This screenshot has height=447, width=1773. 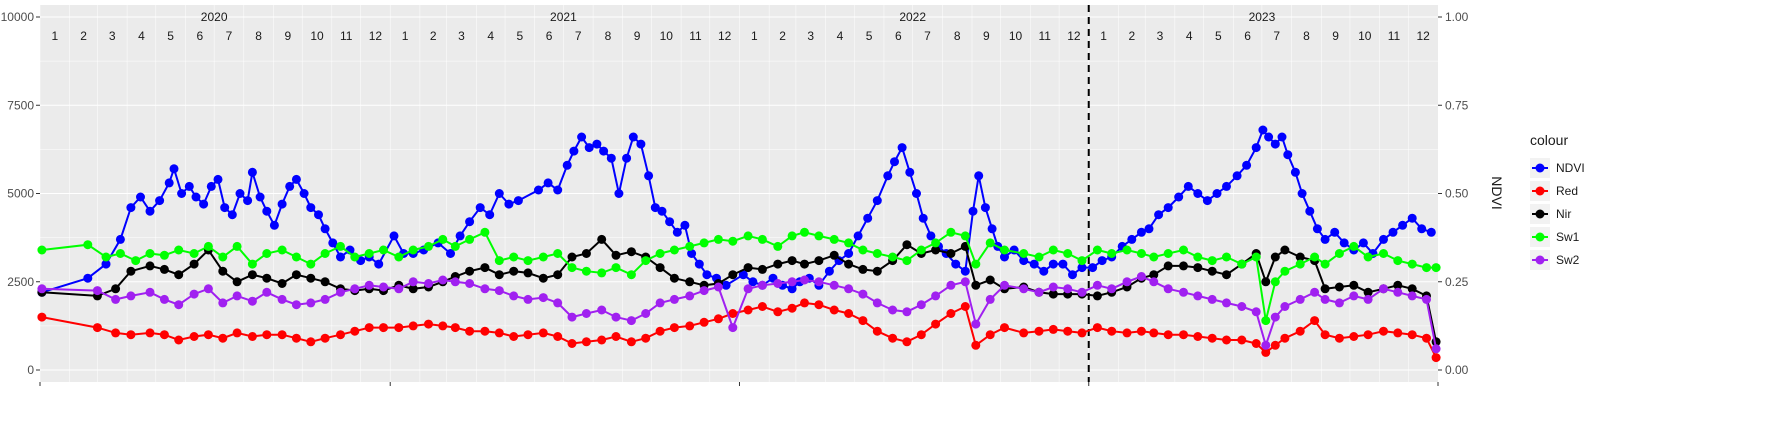 What do you see at coordinates (1457, 105) in the screenshot?
I see `y-right-tick-label: 0.75` at bounding box center [1457, 105].